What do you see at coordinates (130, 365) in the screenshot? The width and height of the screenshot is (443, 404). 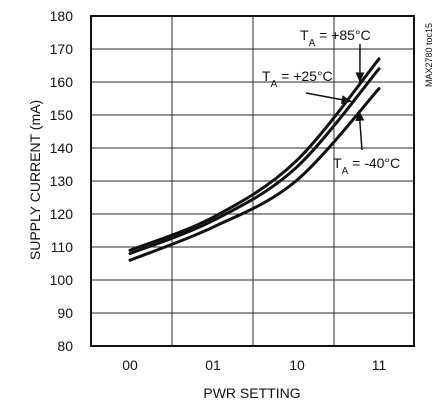 I see `x-axis-tick-label: 00` at bounding box center [130, 365].